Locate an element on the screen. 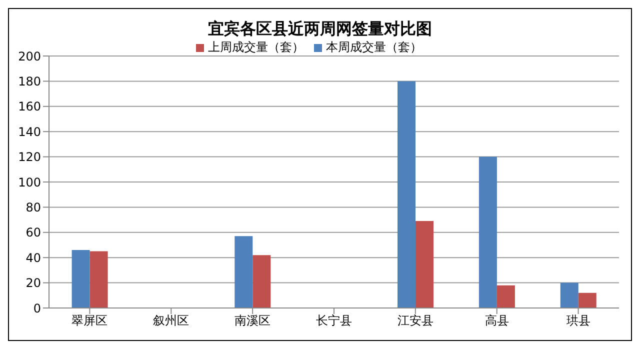 The image size is (640, 349). legend-label: 上周成交量（套） is located at coordinates (256, 47).